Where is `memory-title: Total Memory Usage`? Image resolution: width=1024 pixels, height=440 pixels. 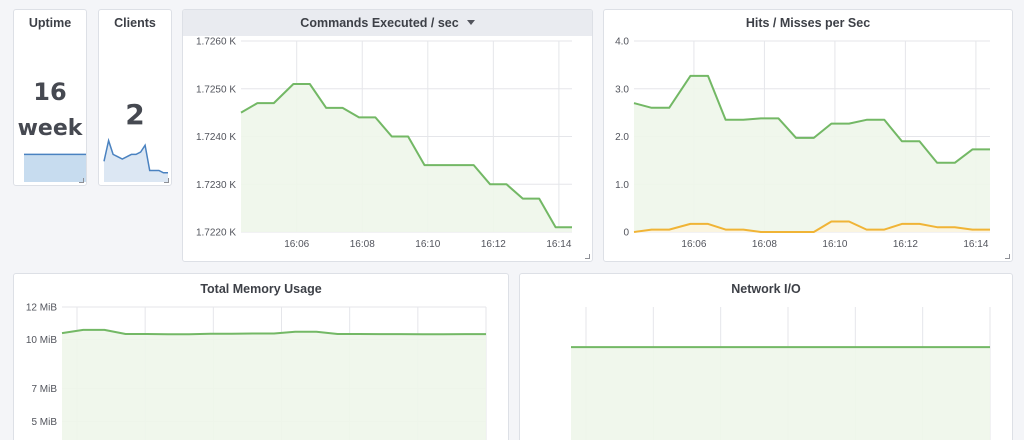
memory-title: Total Memory Usage is located at coordinates (261, 289).